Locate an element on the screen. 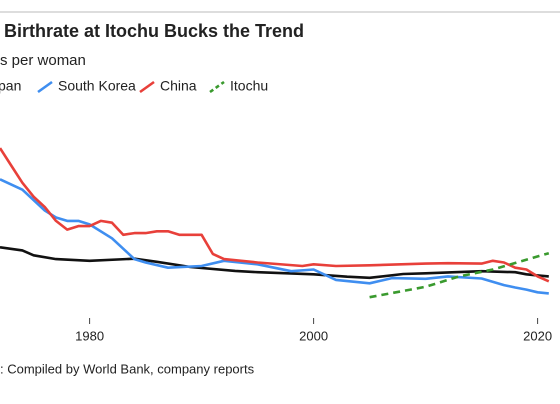  chart-title: Birthrate at Itochu Bucks the Trend is located at coordinates (154, 31).